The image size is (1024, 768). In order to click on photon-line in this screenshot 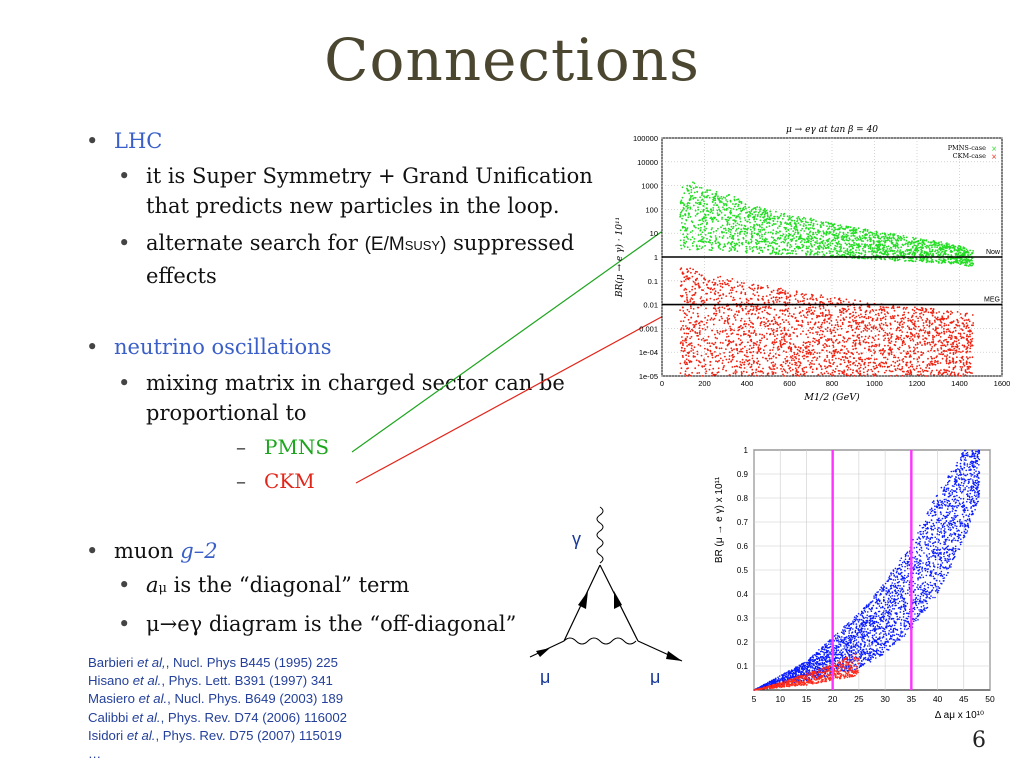, I will do `click(600, 535)`.